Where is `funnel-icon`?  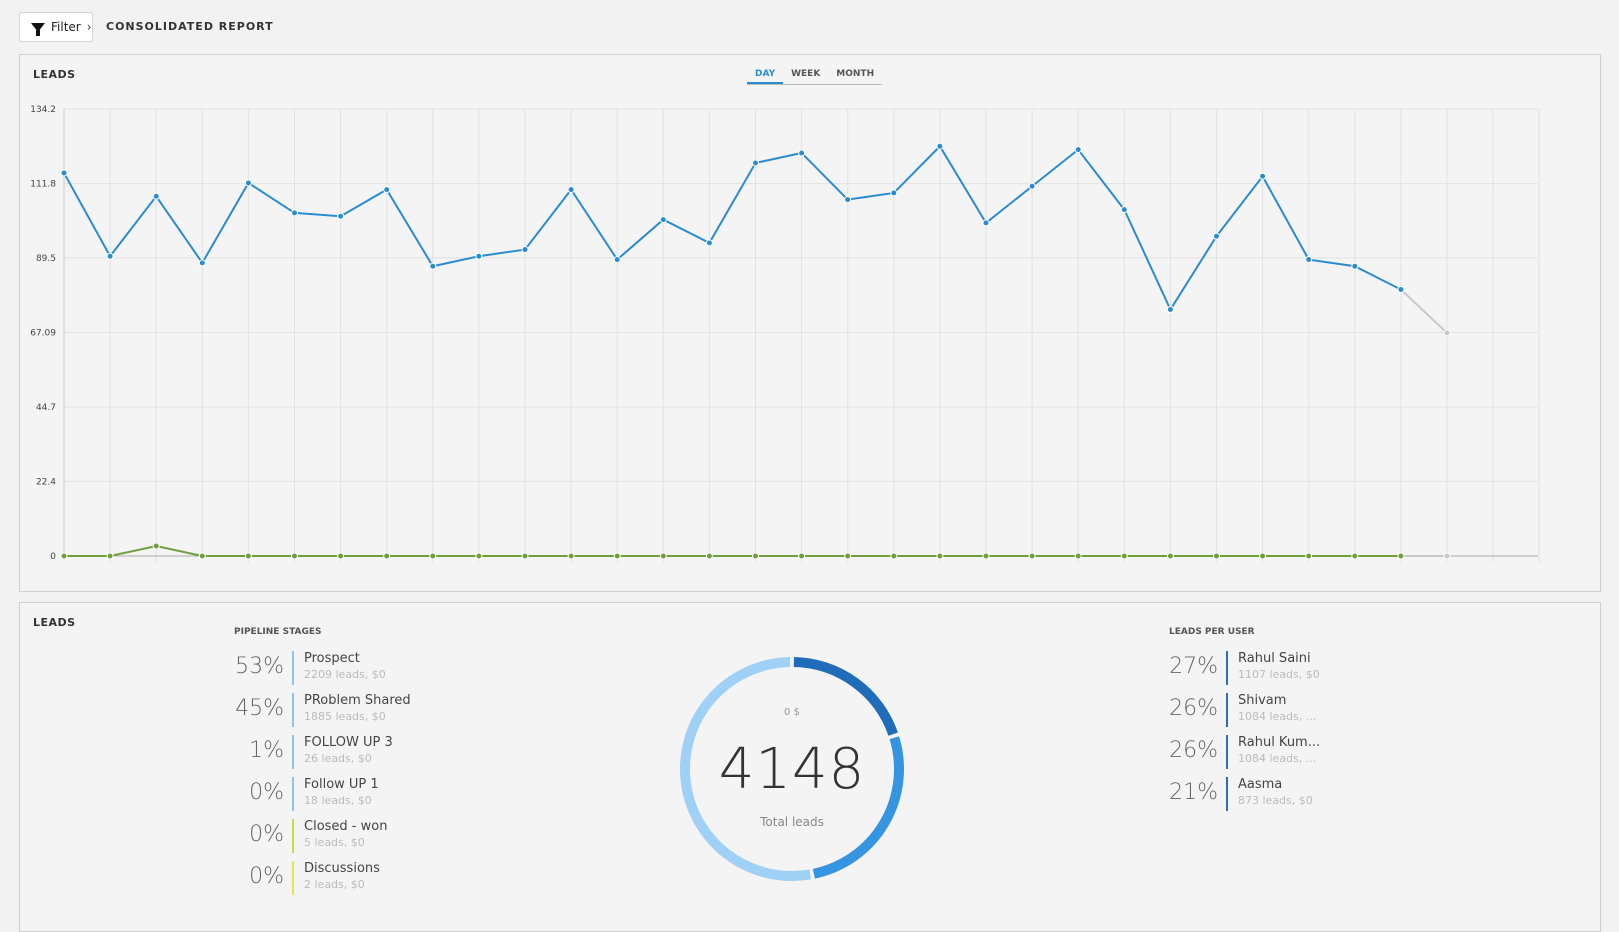
funnel-icon is located at coordinates (38, 29).